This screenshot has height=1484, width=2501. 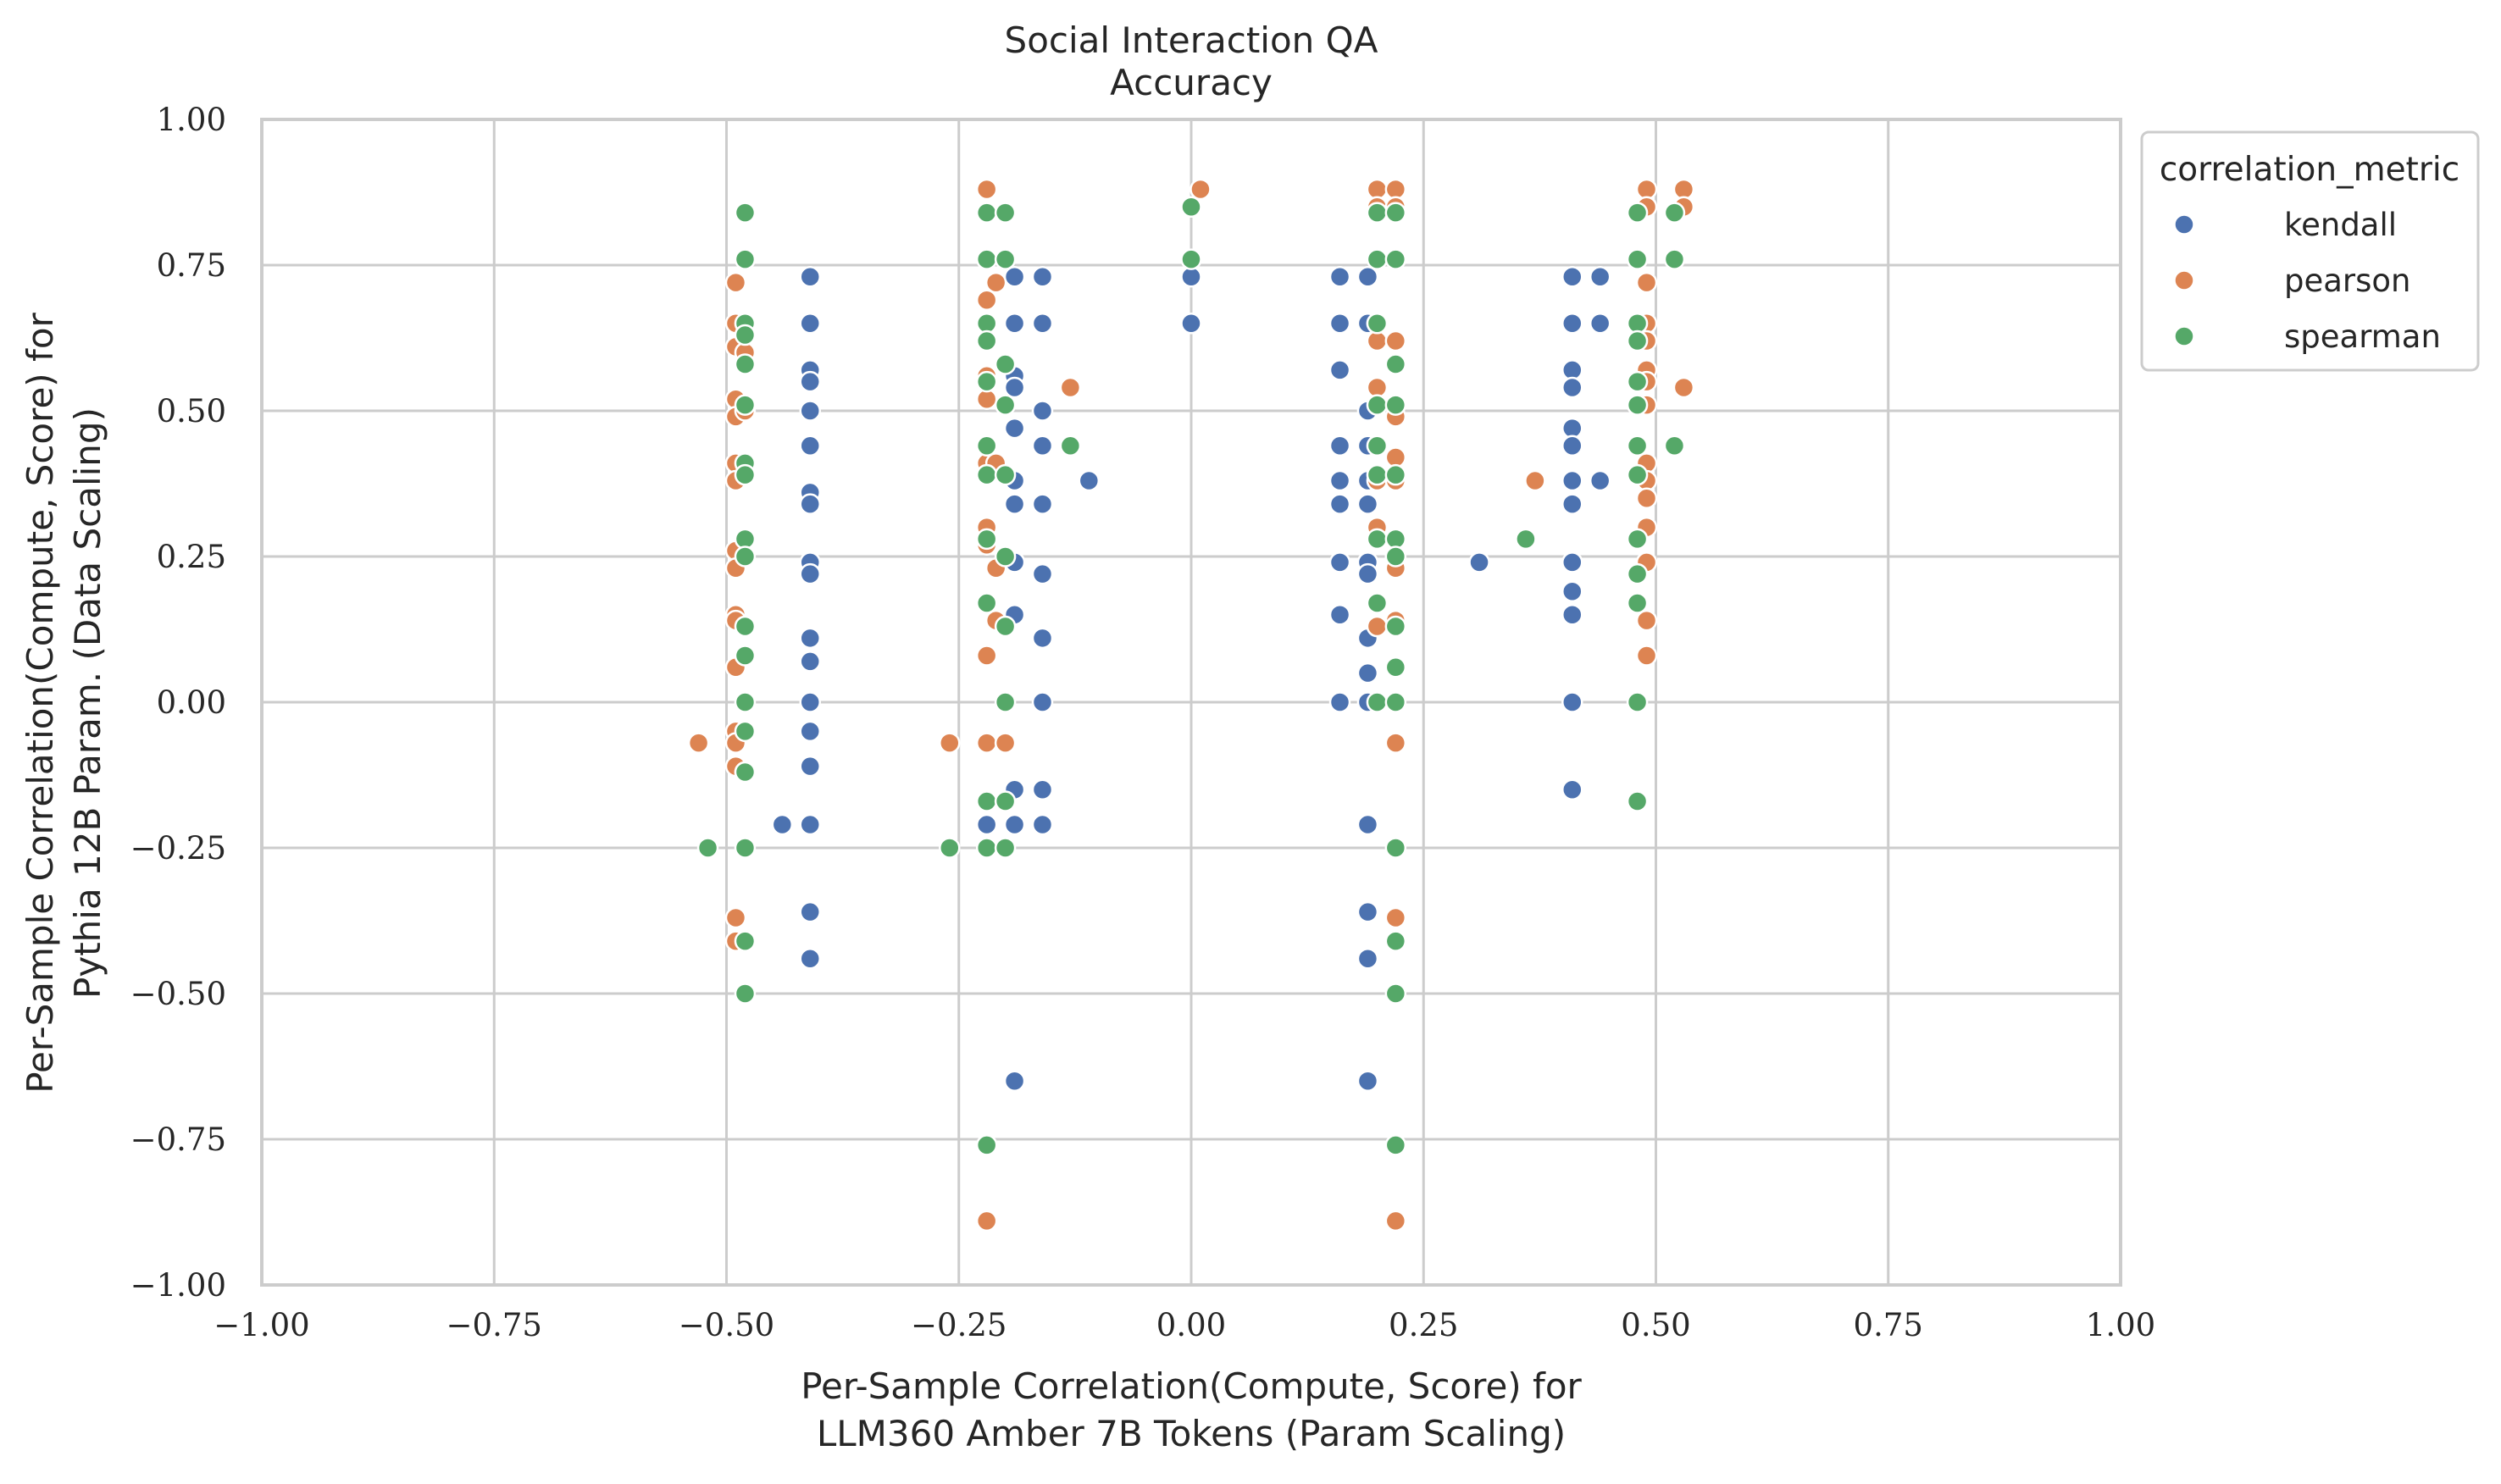 I want to click on y-tick-label: −0.75, so click(x=178, y=1139).